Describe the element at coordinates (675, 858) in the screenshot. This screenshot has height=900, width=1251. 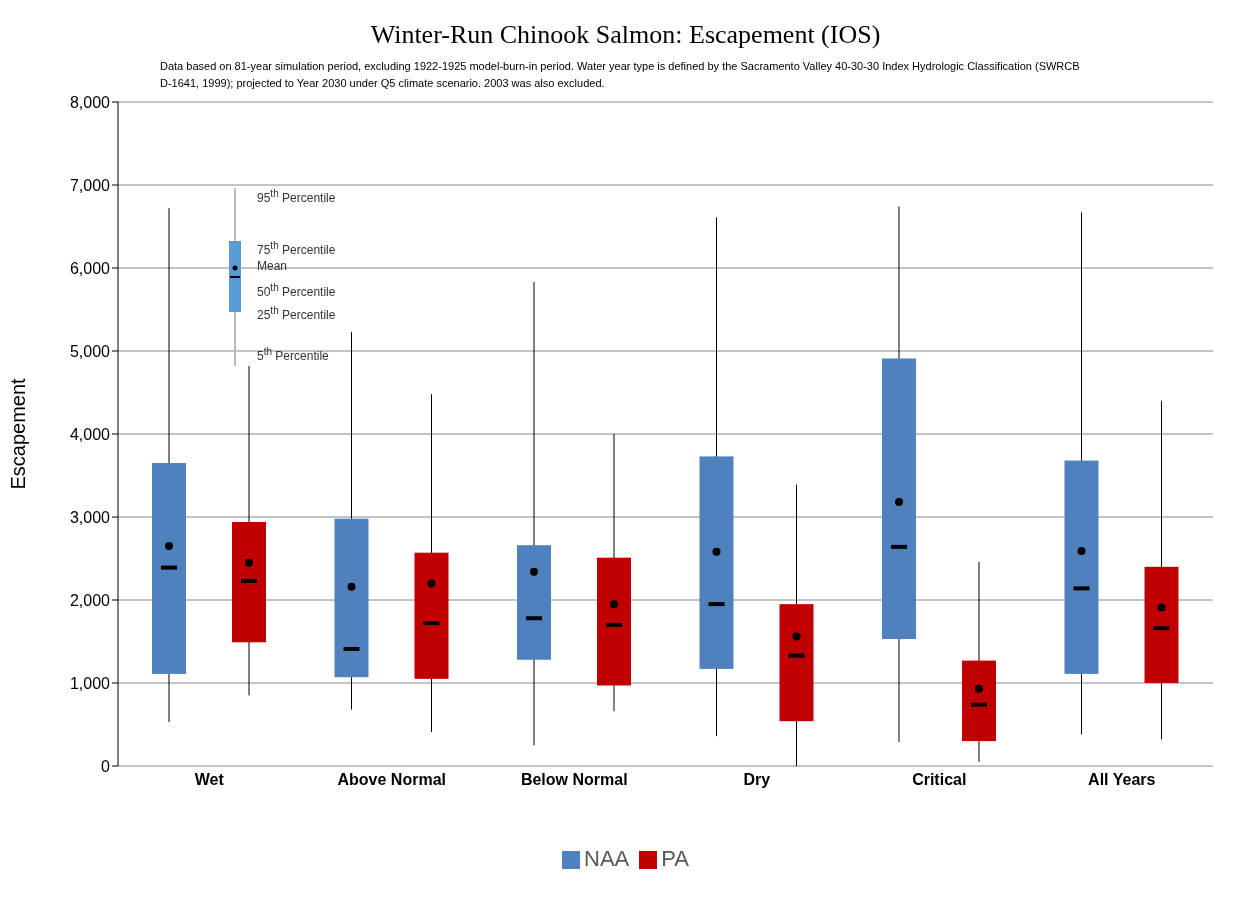
I see `legend-label: PA` at that location.